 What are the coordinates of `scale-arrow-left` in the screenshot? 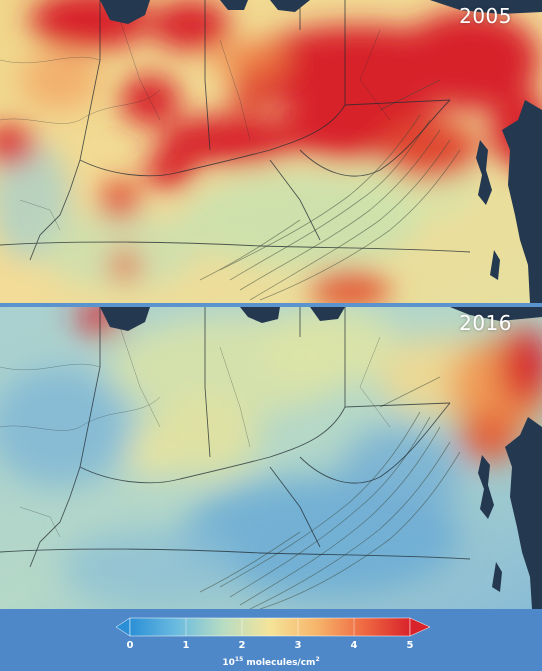 It's located at (123, 627).